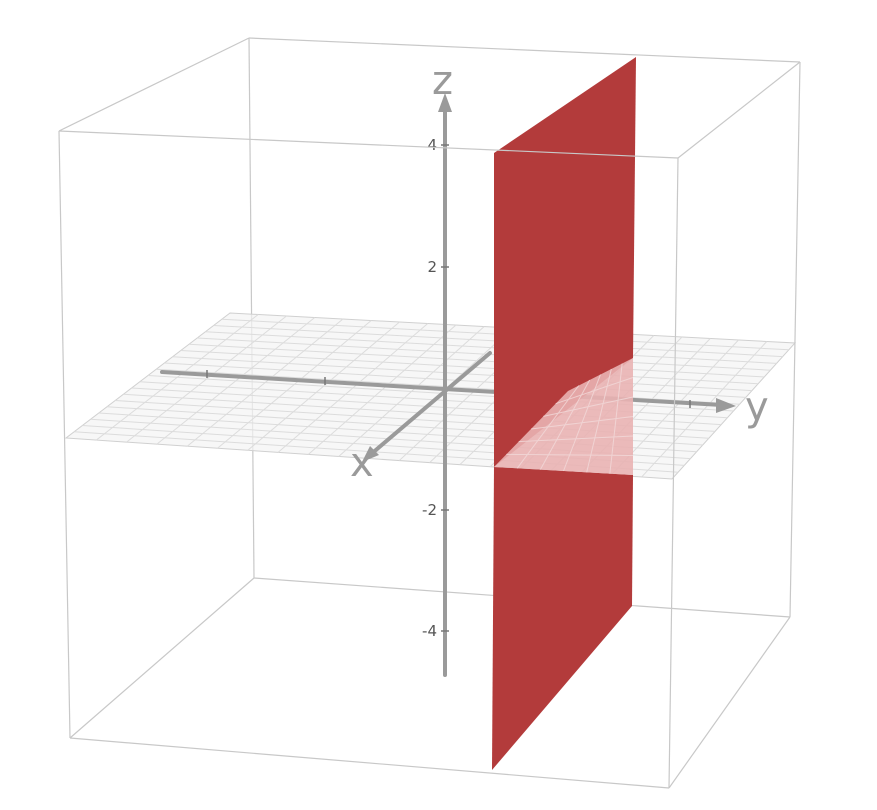 The width and height of the screenshot is (877, 810). What do you see at coordinates (430, 404) in the screenshot?
I see `x-axis-line` at bounding box center [430, 404].